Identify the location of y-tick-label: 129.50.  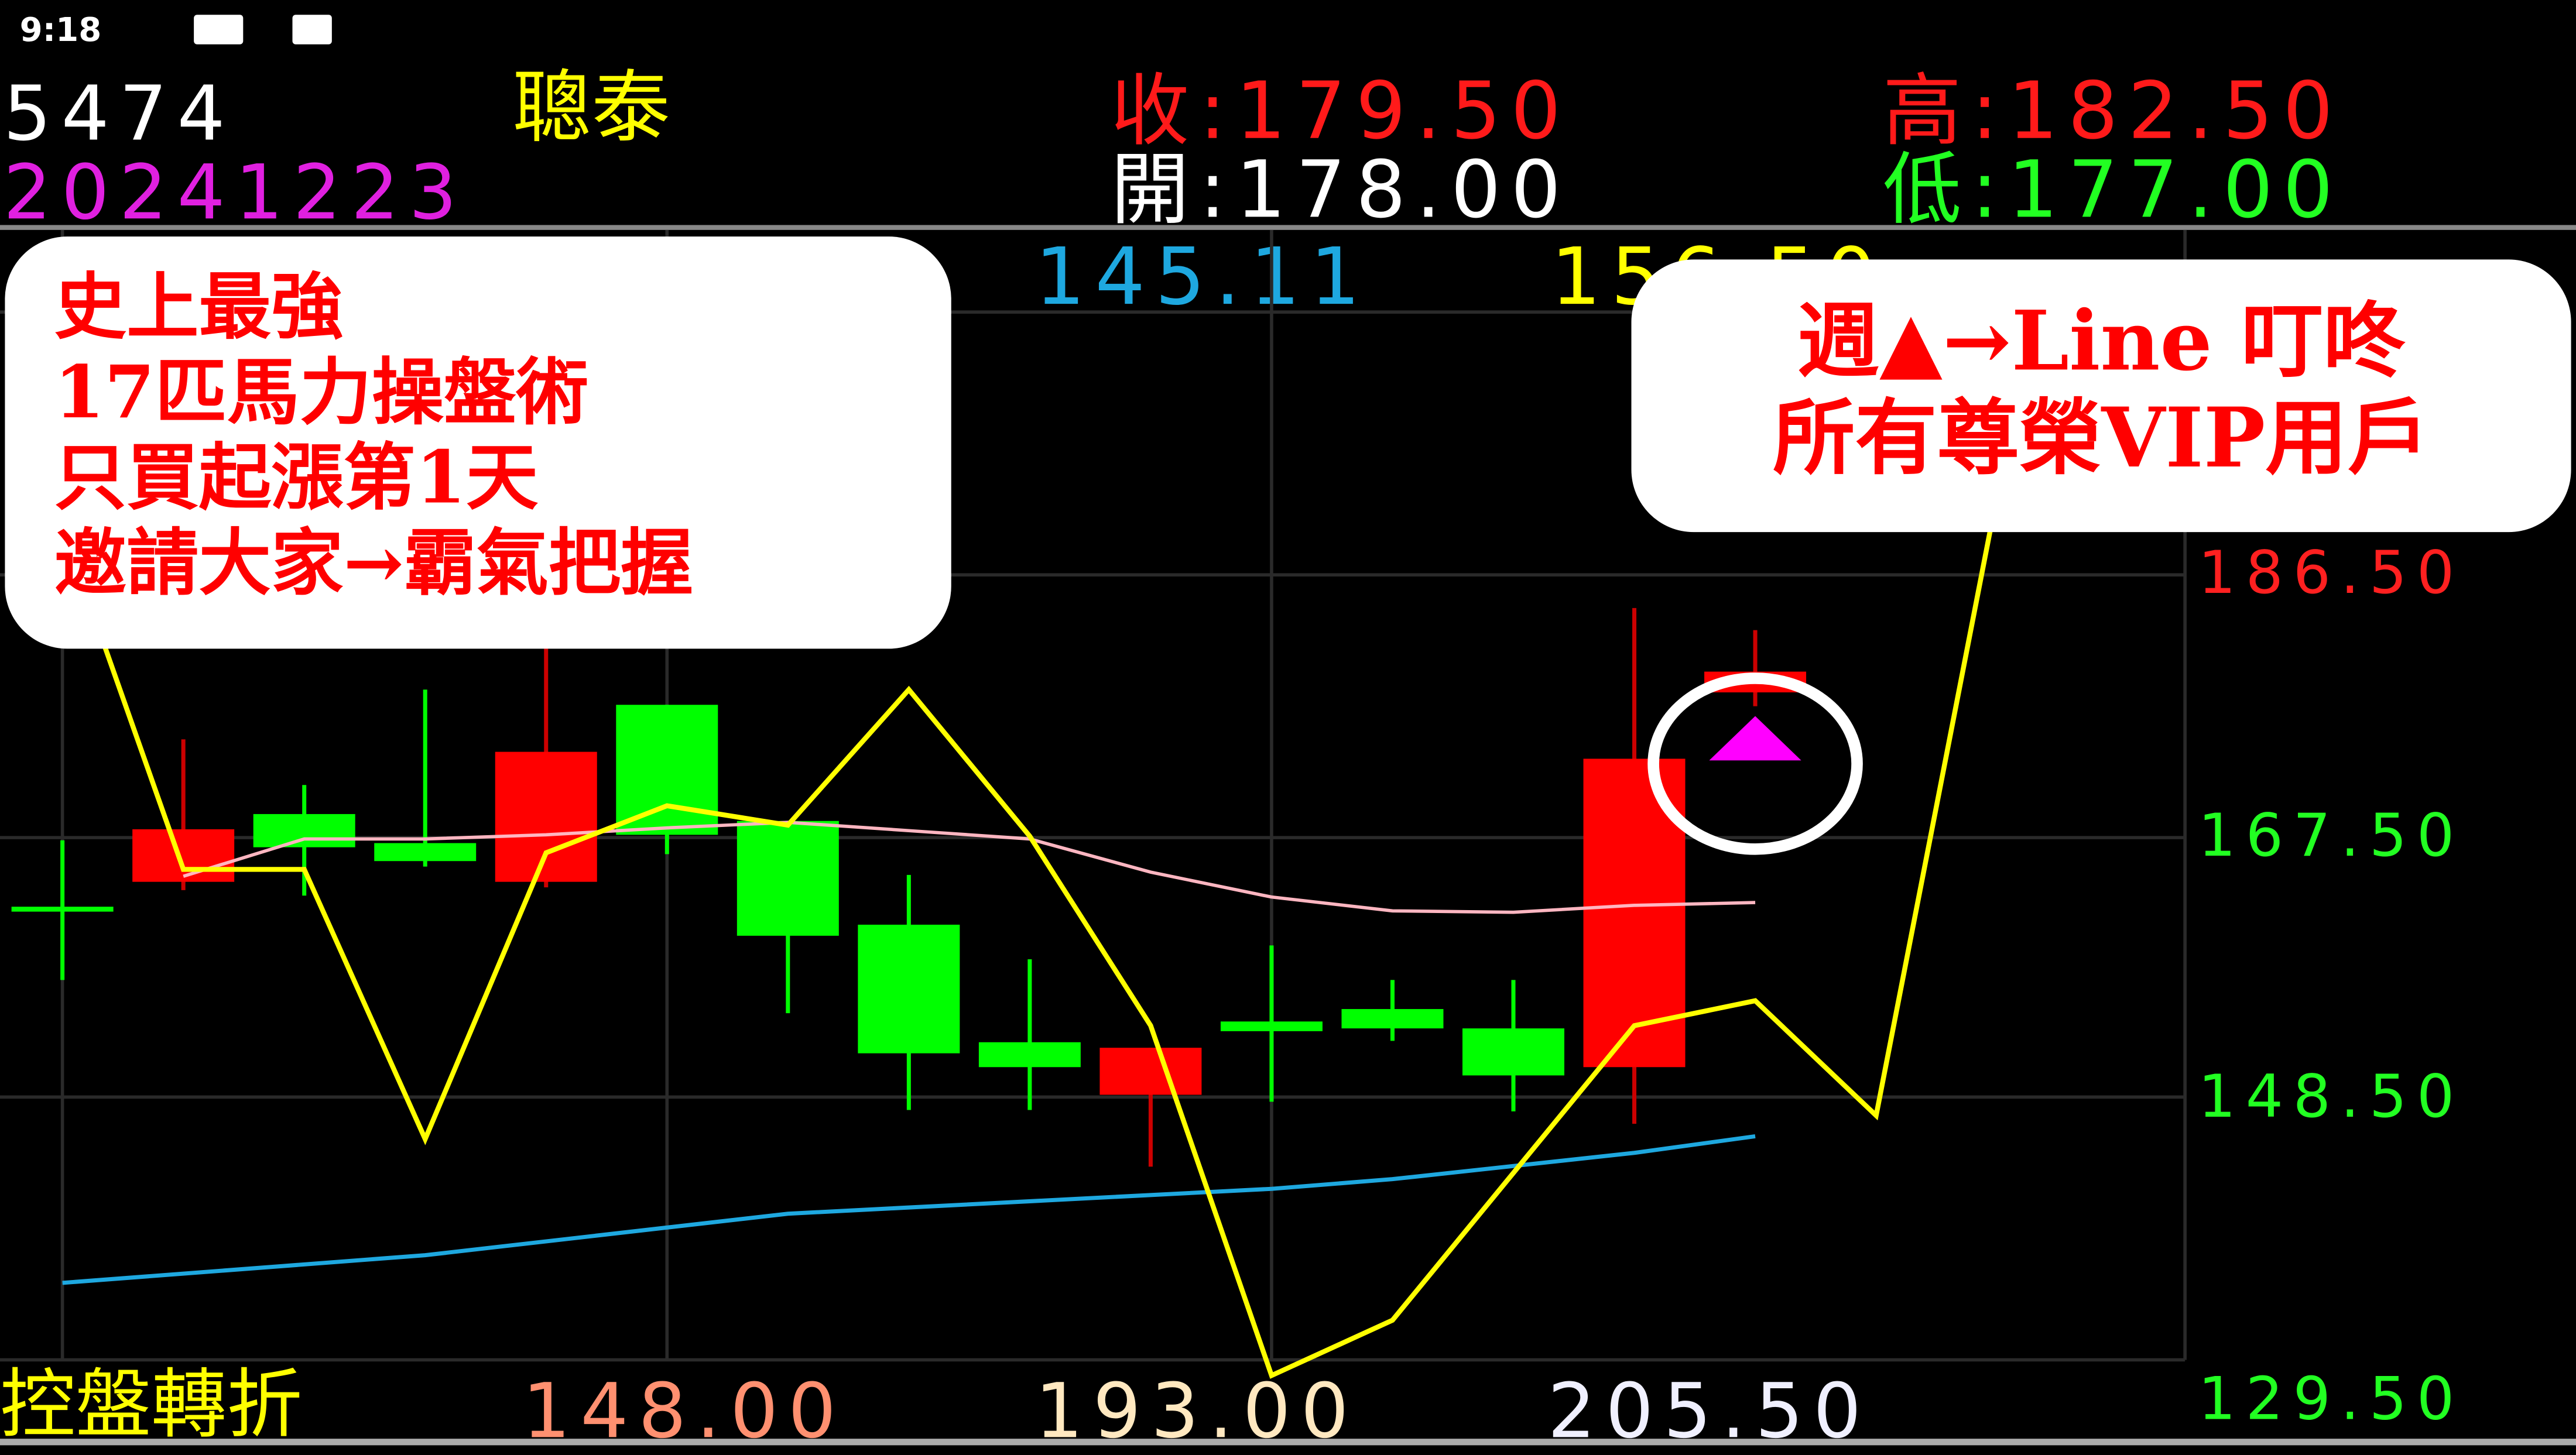
(2331, 1400).